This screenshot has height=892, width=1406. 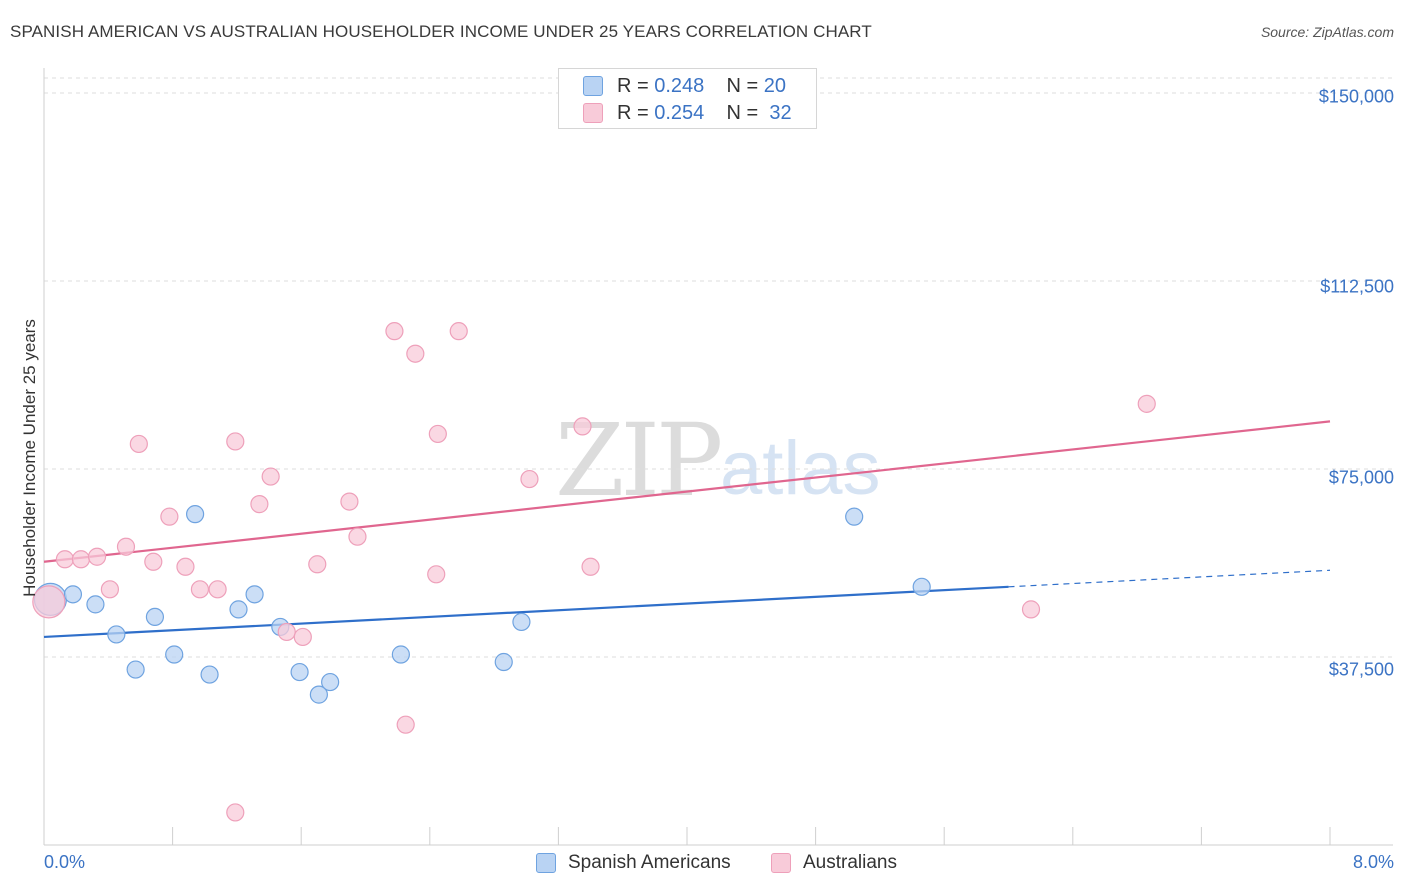 I want to click on trend-line-australians, so click(x=687, y=491).